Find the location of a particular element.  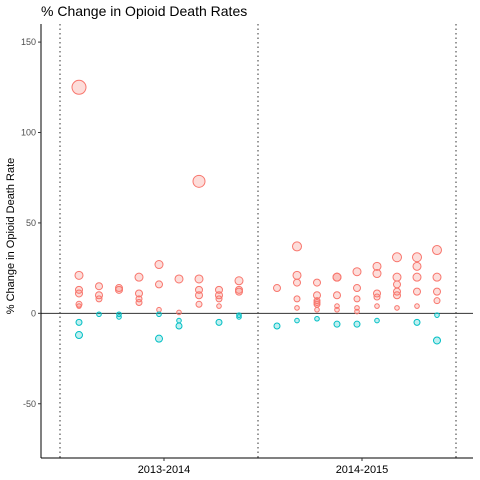

y-tick-label: 150 is located at coordinates (28, 42).